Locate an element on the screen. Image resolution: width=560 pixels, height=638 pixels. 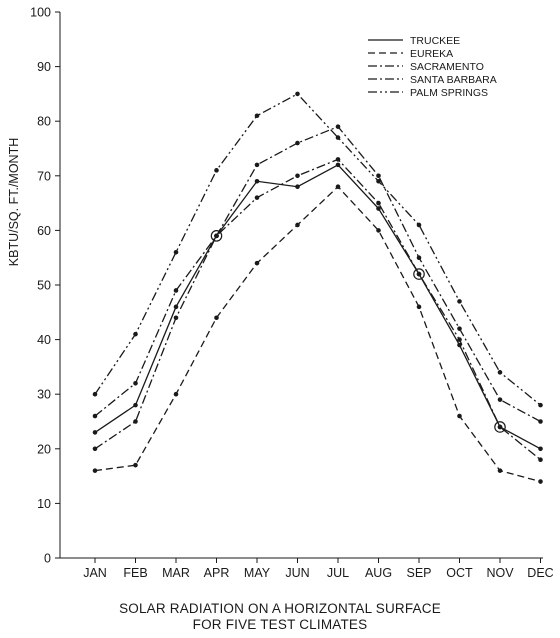
legend-label: EUREKA is located at coordinates (431, 54).